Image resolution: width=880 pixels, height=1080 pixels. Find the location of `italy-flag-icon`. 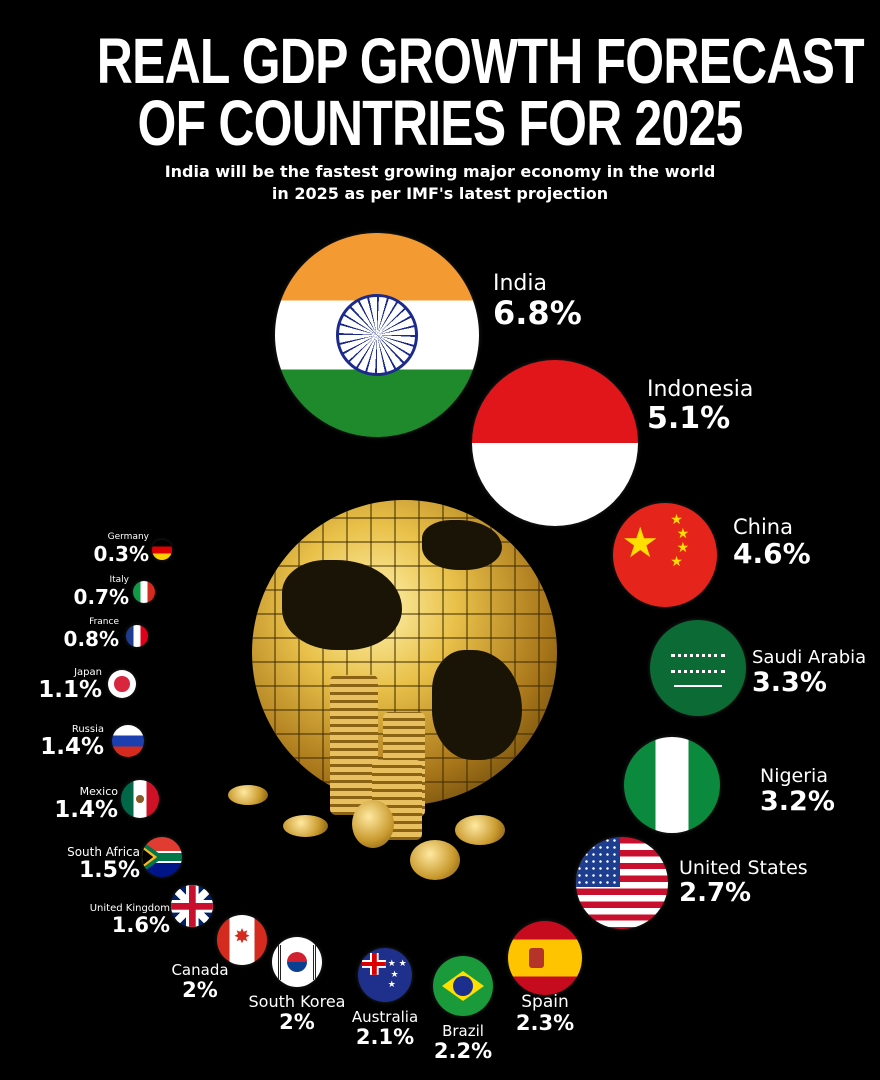

italy-flag-icon is located at coordinates (144, 592).